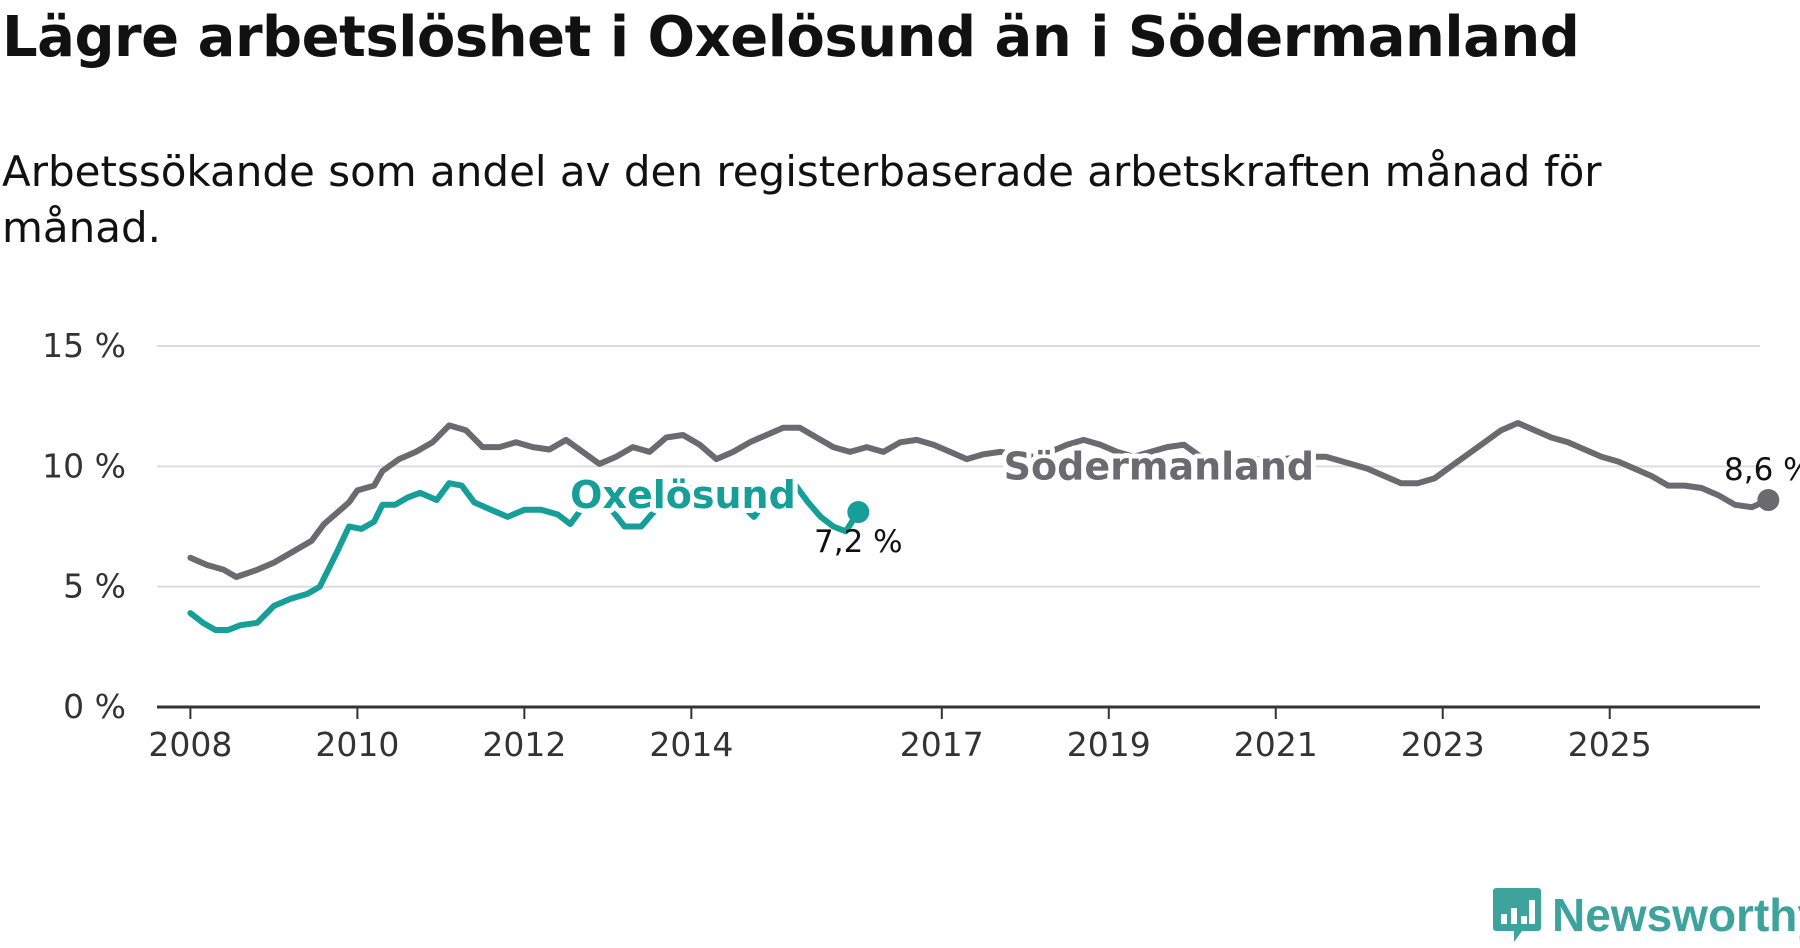 The height and width of the screenshot is (948, 1800). Describe the element at coordinates (1159, 466) in the screenshot. I see `series-label-södermanland: Södermanland` at that location.